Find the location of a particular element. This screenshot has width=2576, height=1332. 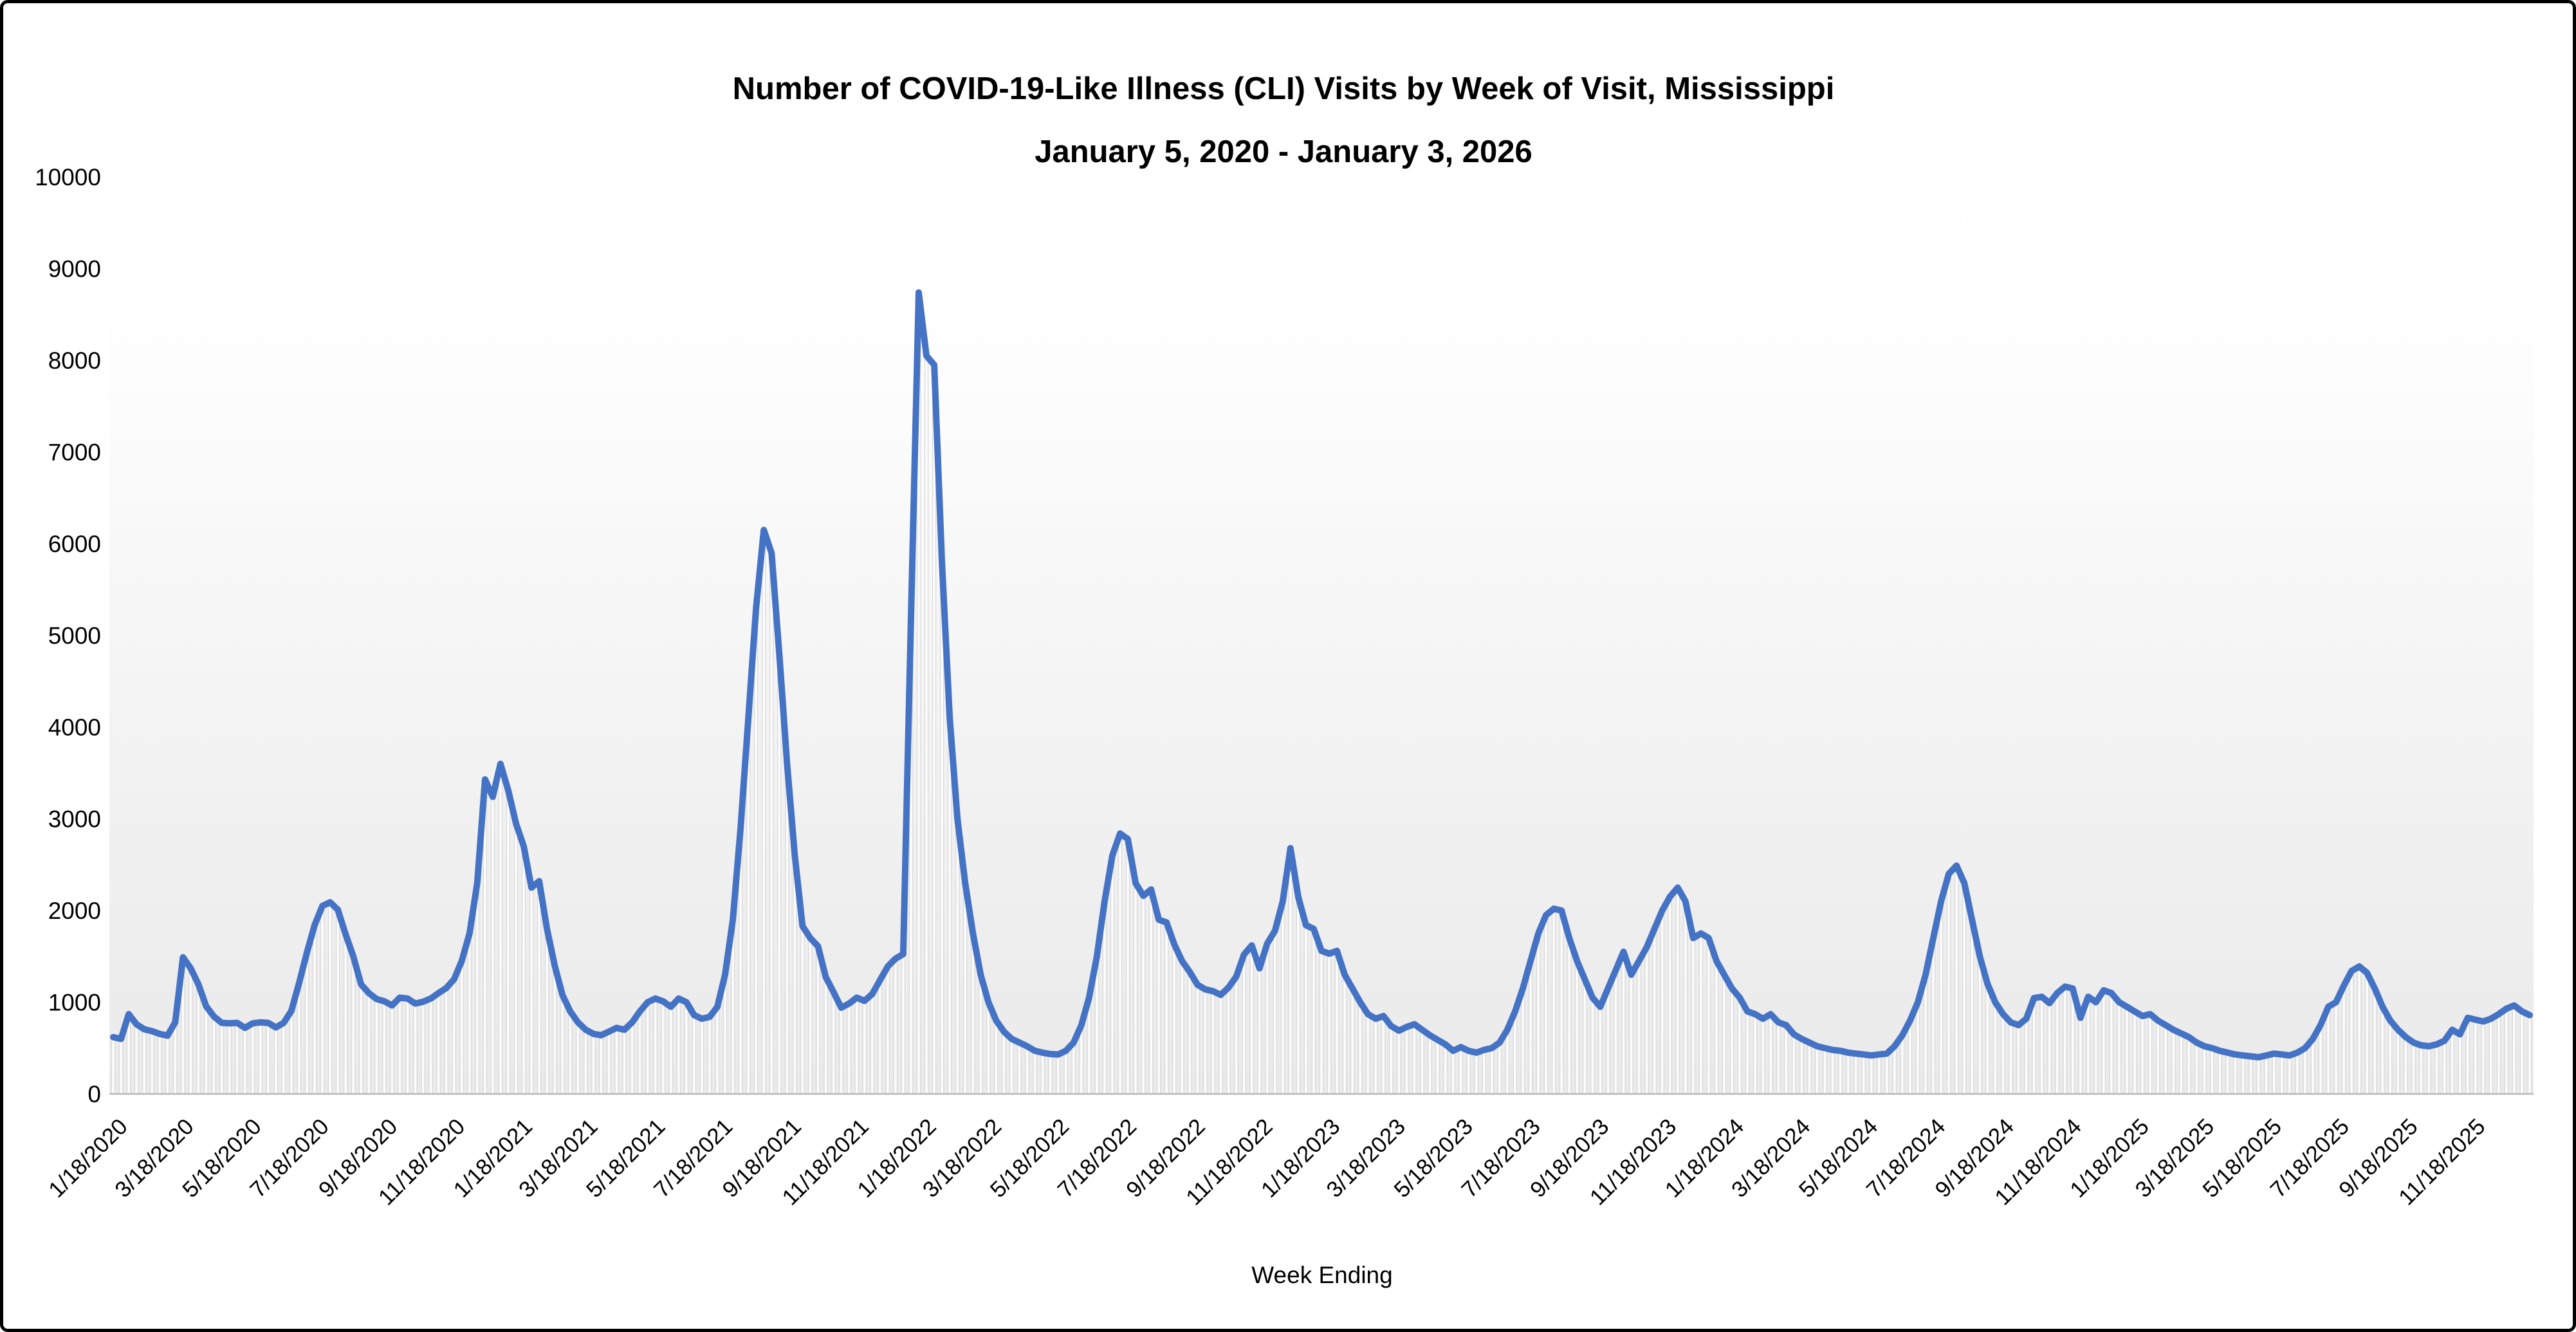

y-axis-tick-label: 9000 is located at coordinates (74, 269).